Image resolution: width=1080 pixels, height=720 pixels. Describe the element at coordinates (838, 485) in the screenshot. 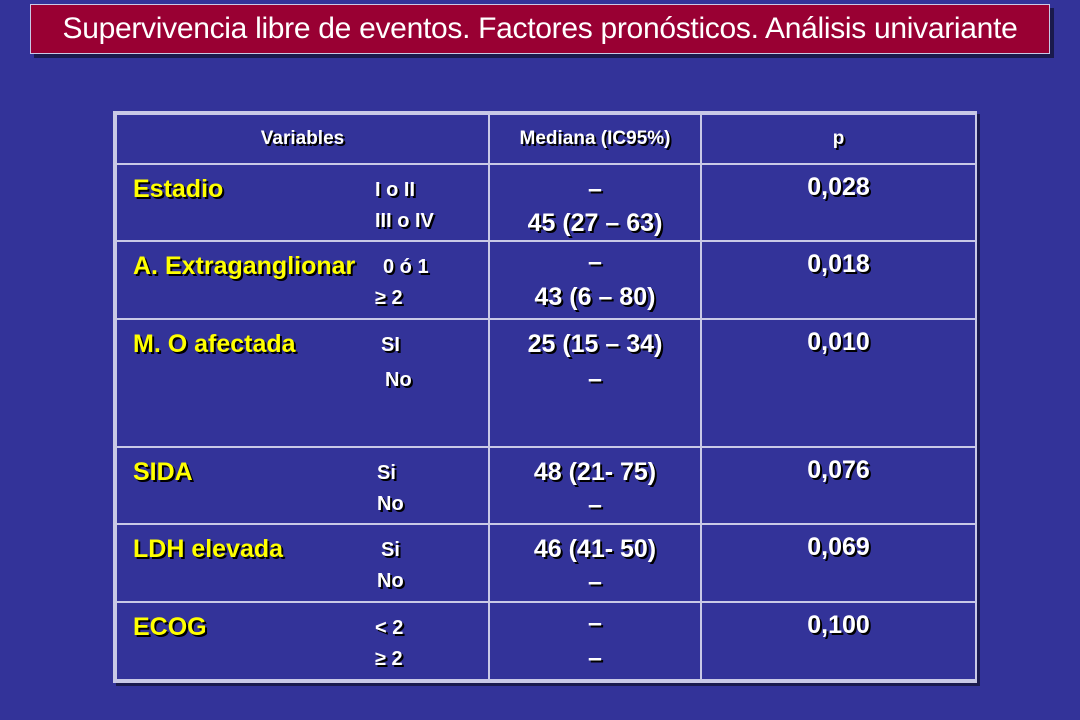

I see `p-value: 0,076` at that location.